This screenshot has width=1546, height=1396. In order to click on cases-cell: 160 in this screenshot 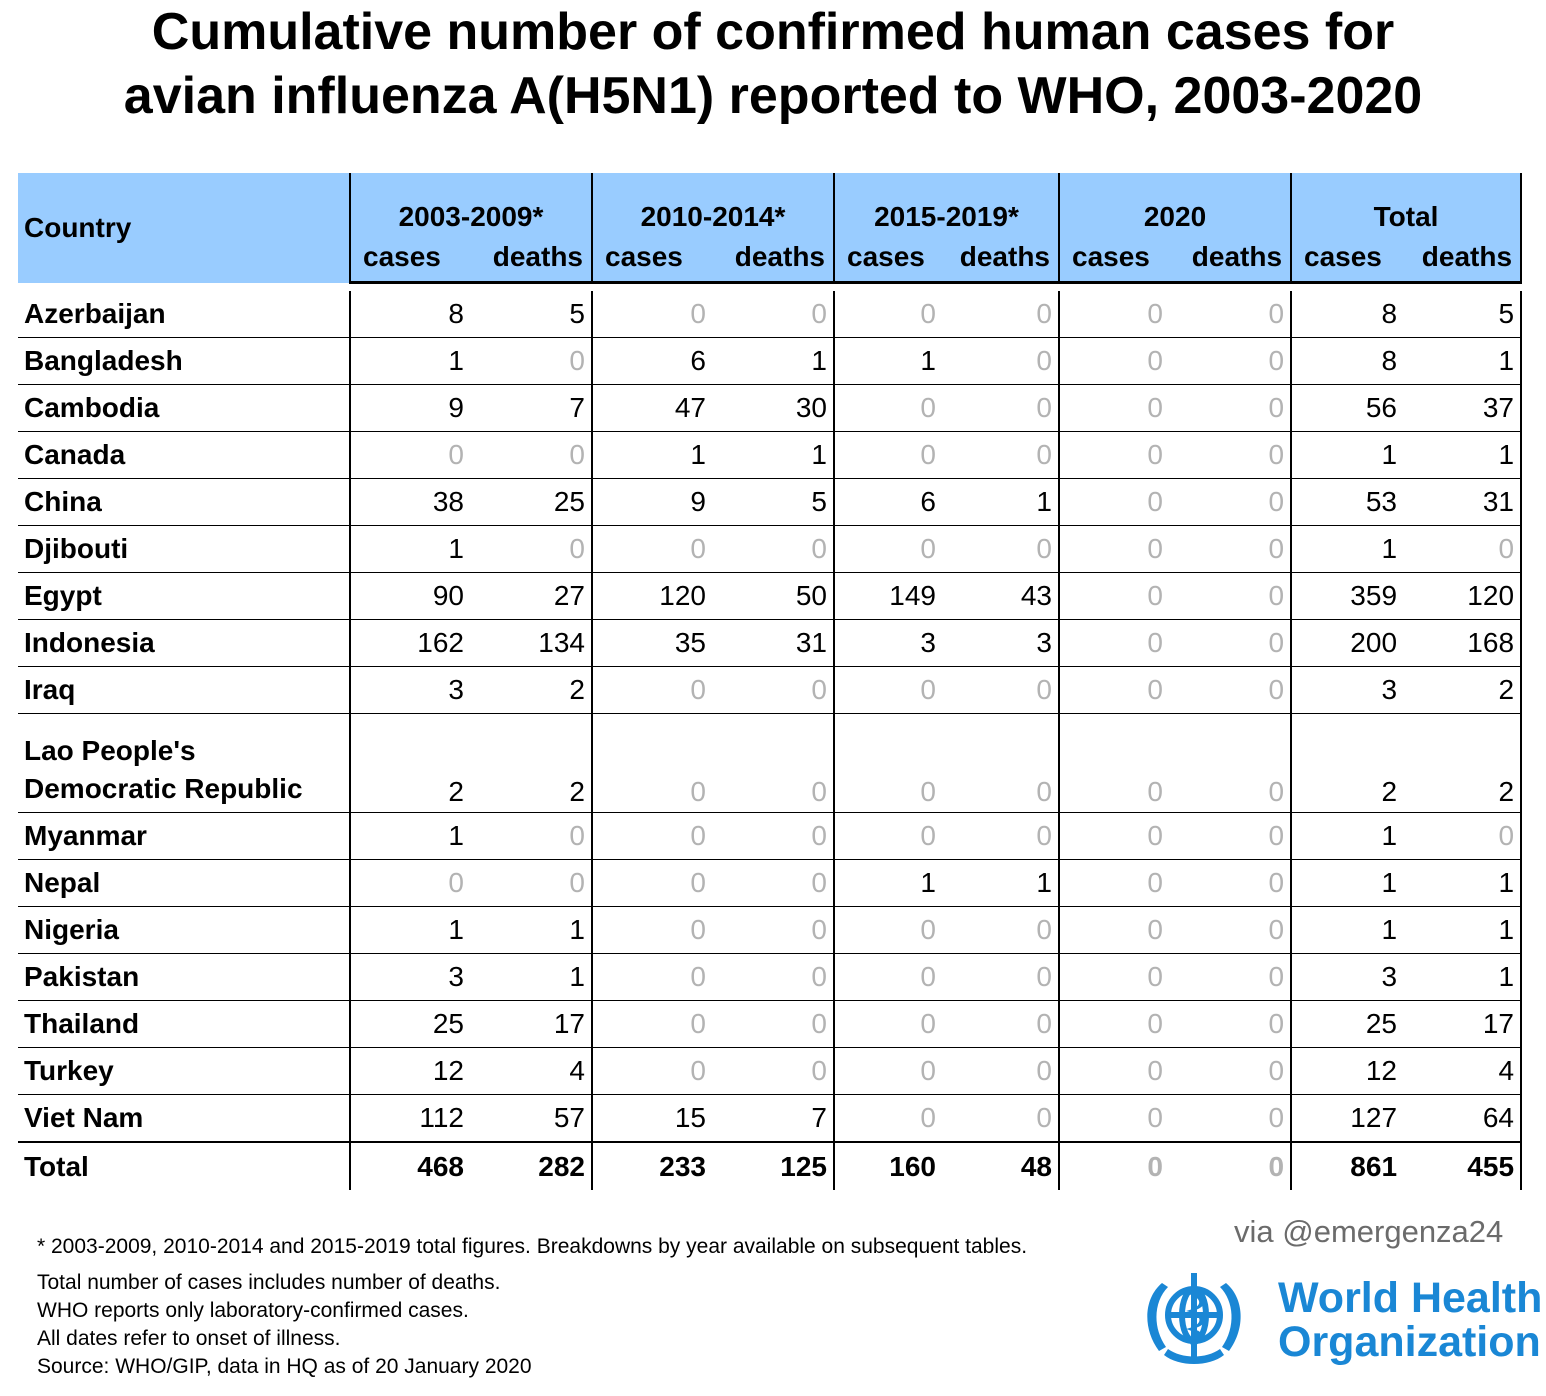, I will do `click(888, 1165)`.